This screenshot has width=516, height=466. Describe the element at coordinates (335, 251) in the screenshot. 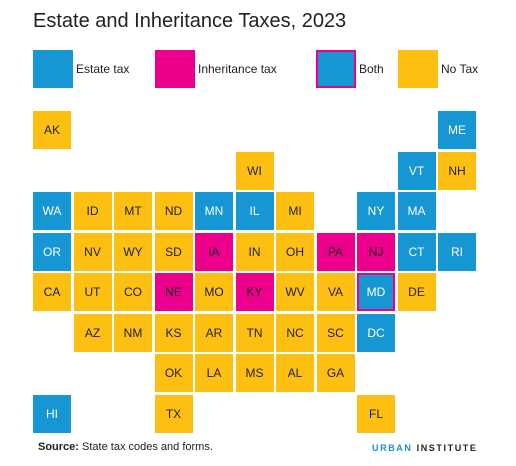

I see `state-tile-pa: PA` at that location.